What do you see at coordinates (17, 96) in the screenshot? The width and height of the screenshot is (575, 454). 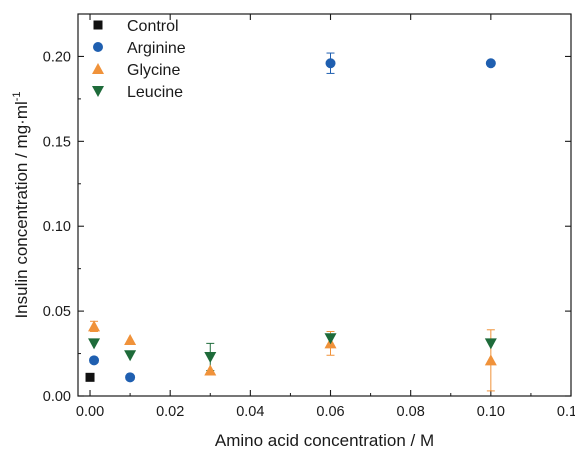 I see `y-axis-title-superscript: -1` at bounding box center [17, 96].